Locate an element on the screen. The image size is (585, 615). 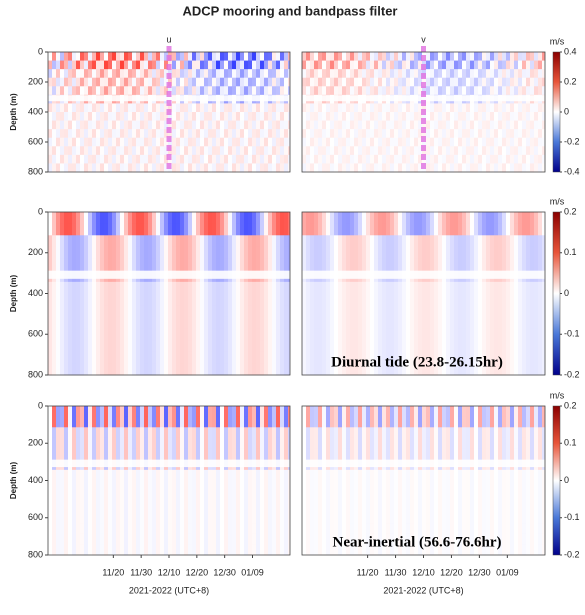
figure-title: ADCP mooring and bandpass filter is located at coordinates (289, 10).